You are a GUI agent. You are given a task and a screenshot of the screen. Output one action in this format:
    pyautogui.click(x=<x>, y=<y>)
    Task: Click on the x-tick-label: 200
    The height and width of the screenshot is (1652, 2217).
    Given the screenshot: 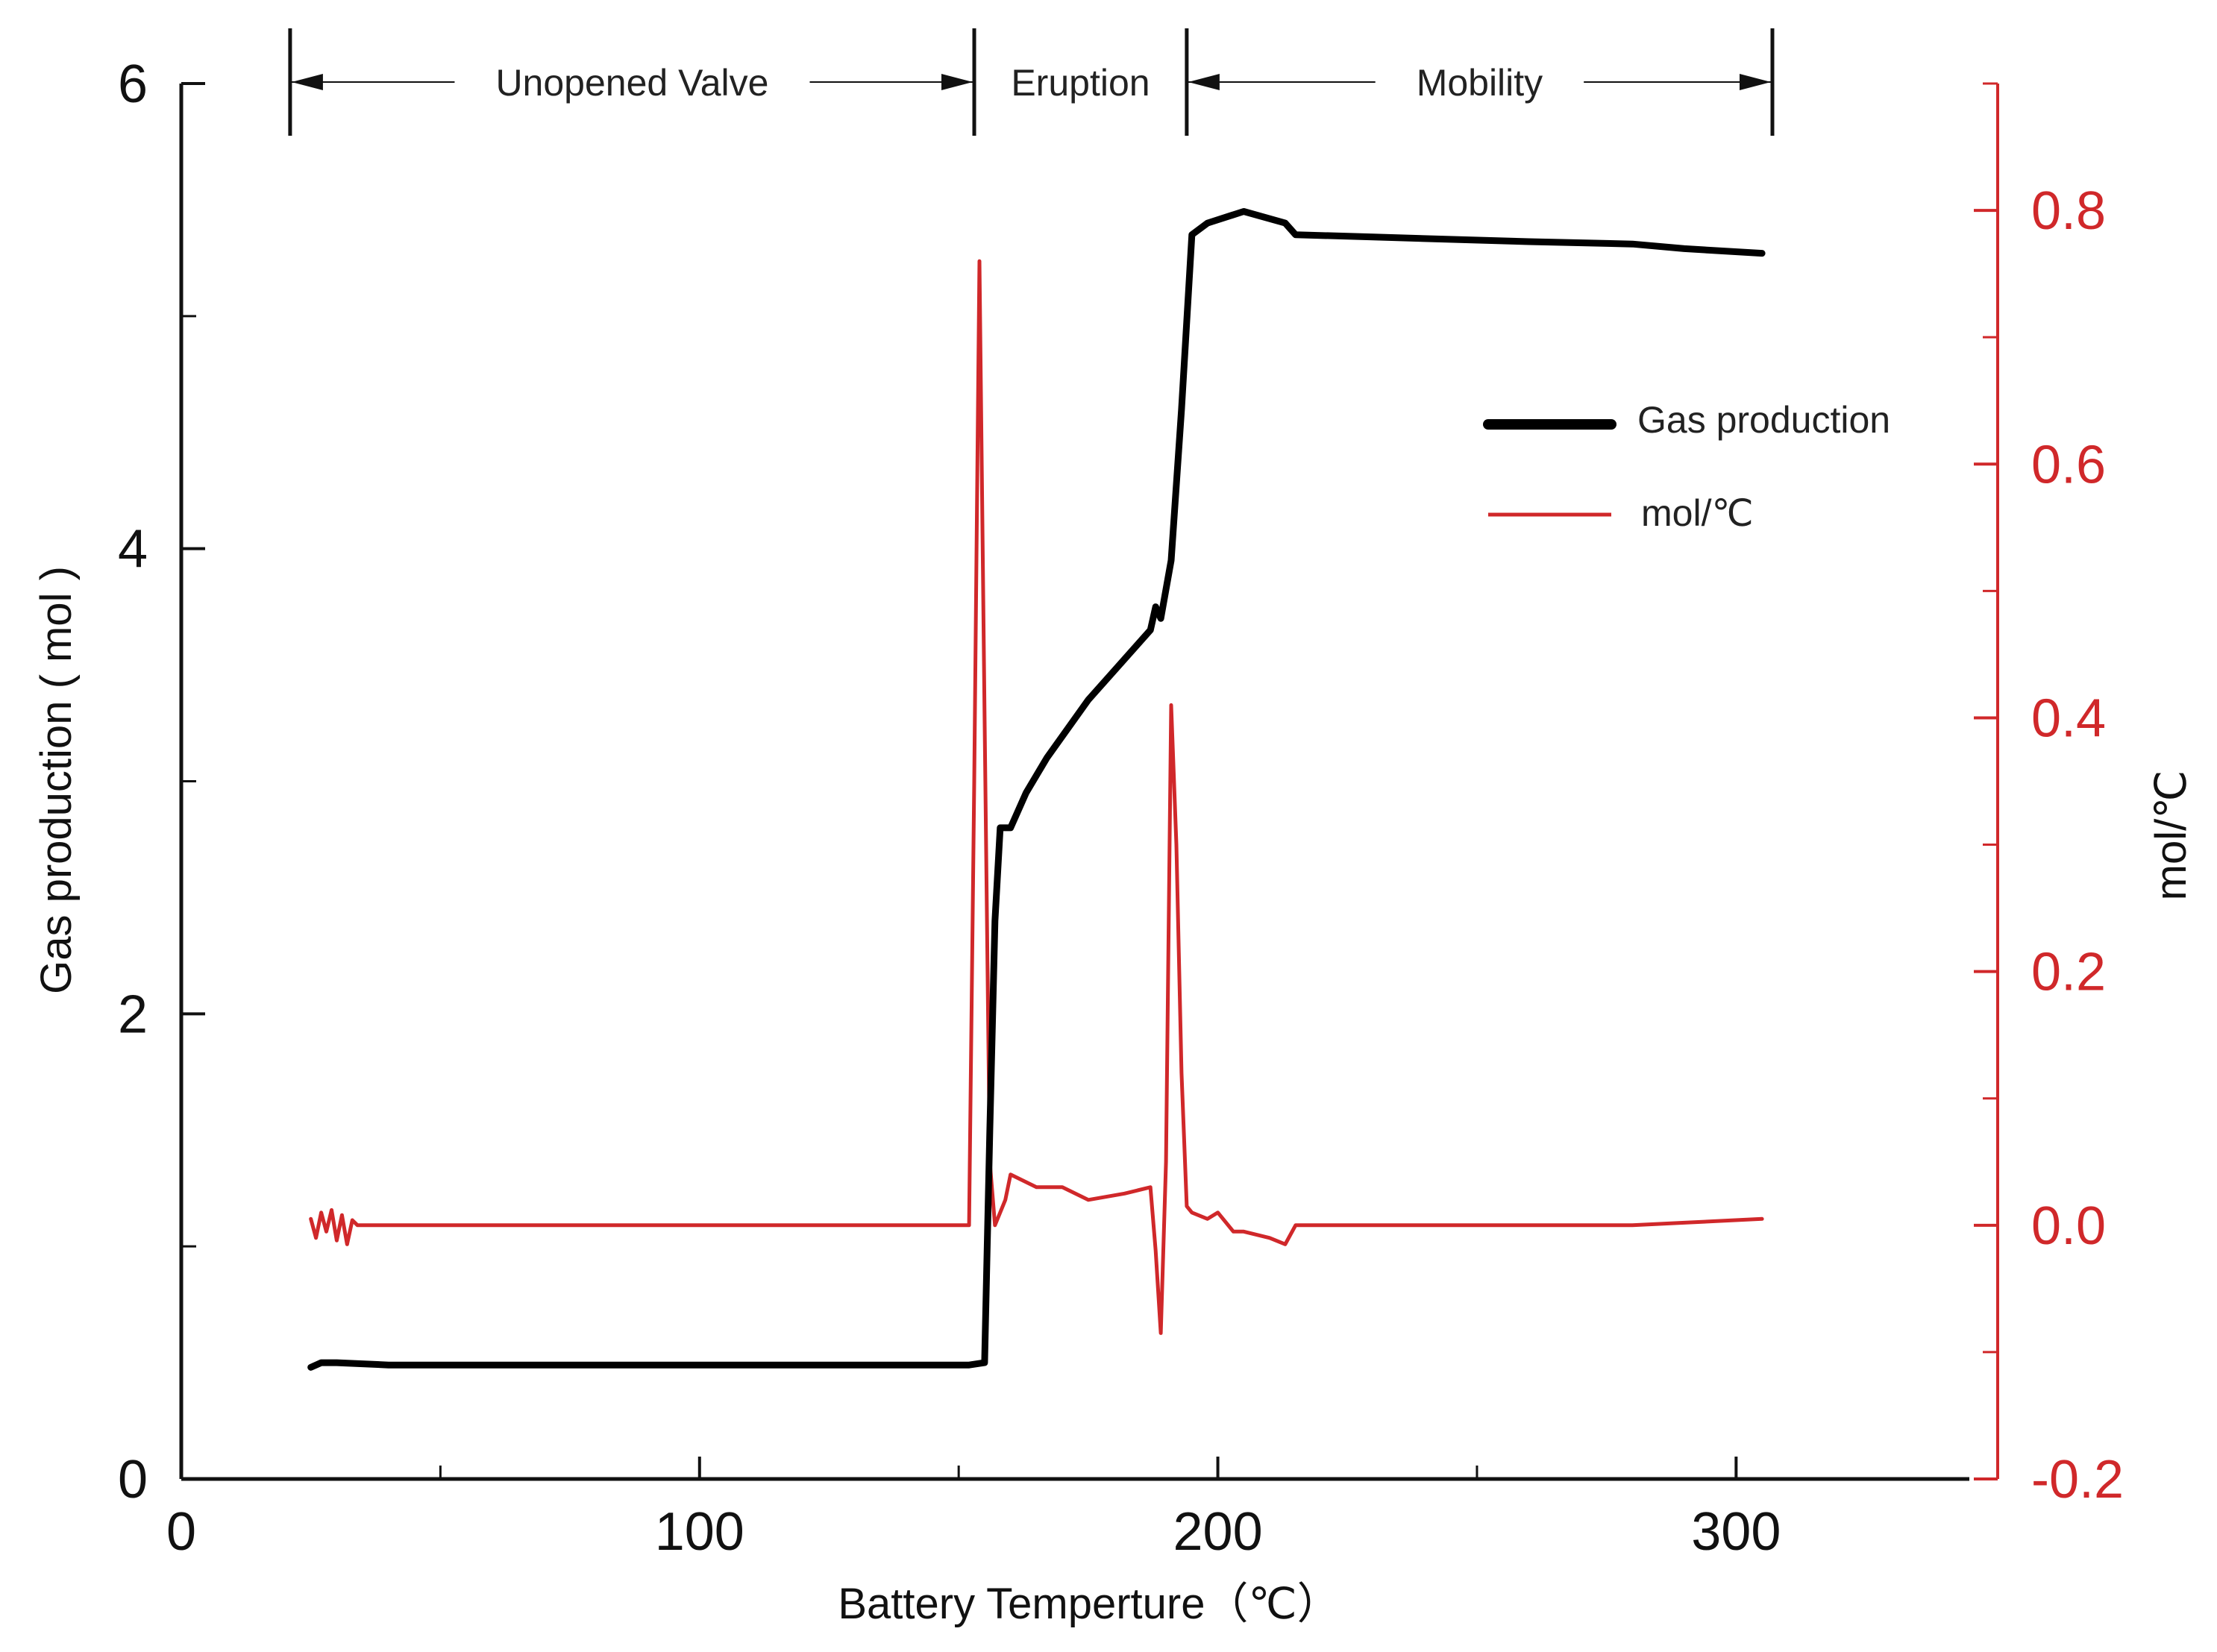 What is the action you would take?
    pyautogui.click(x=1218, y=1532)
    